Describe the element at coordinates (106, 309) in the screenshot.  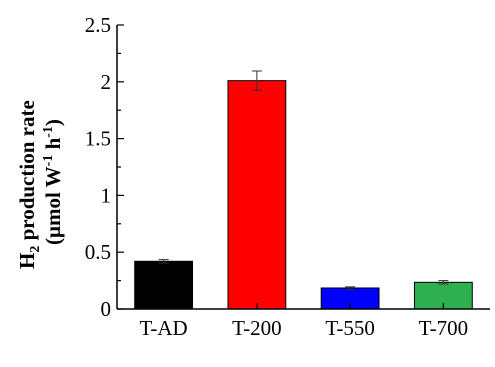
I see `y-tick-label: 0` at that location.